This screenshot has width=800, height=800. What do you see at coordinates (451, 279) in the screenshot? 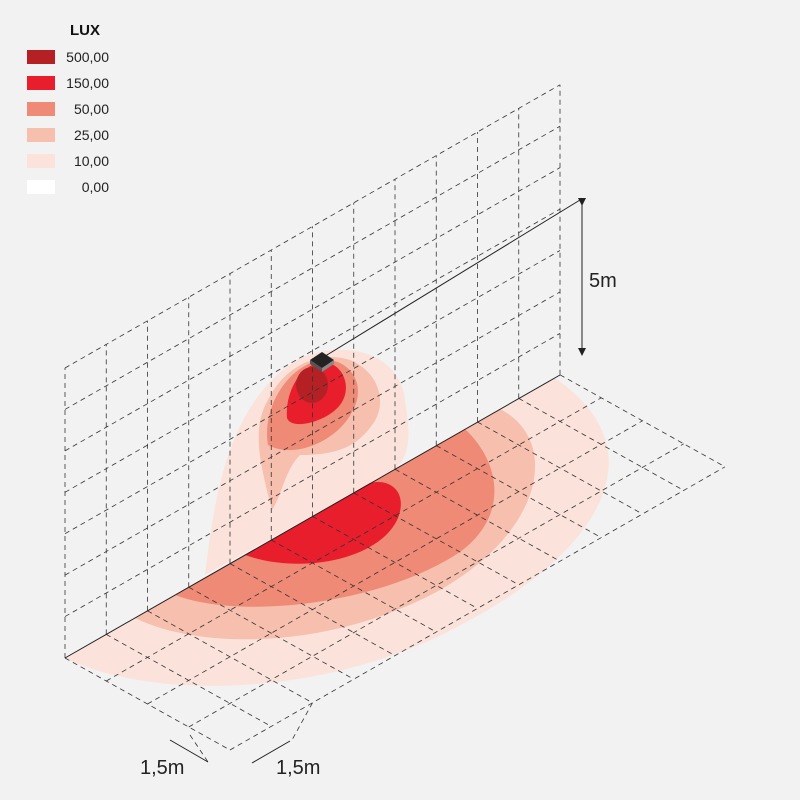
I see `height-reference-line` at bounding box center [451, 279].